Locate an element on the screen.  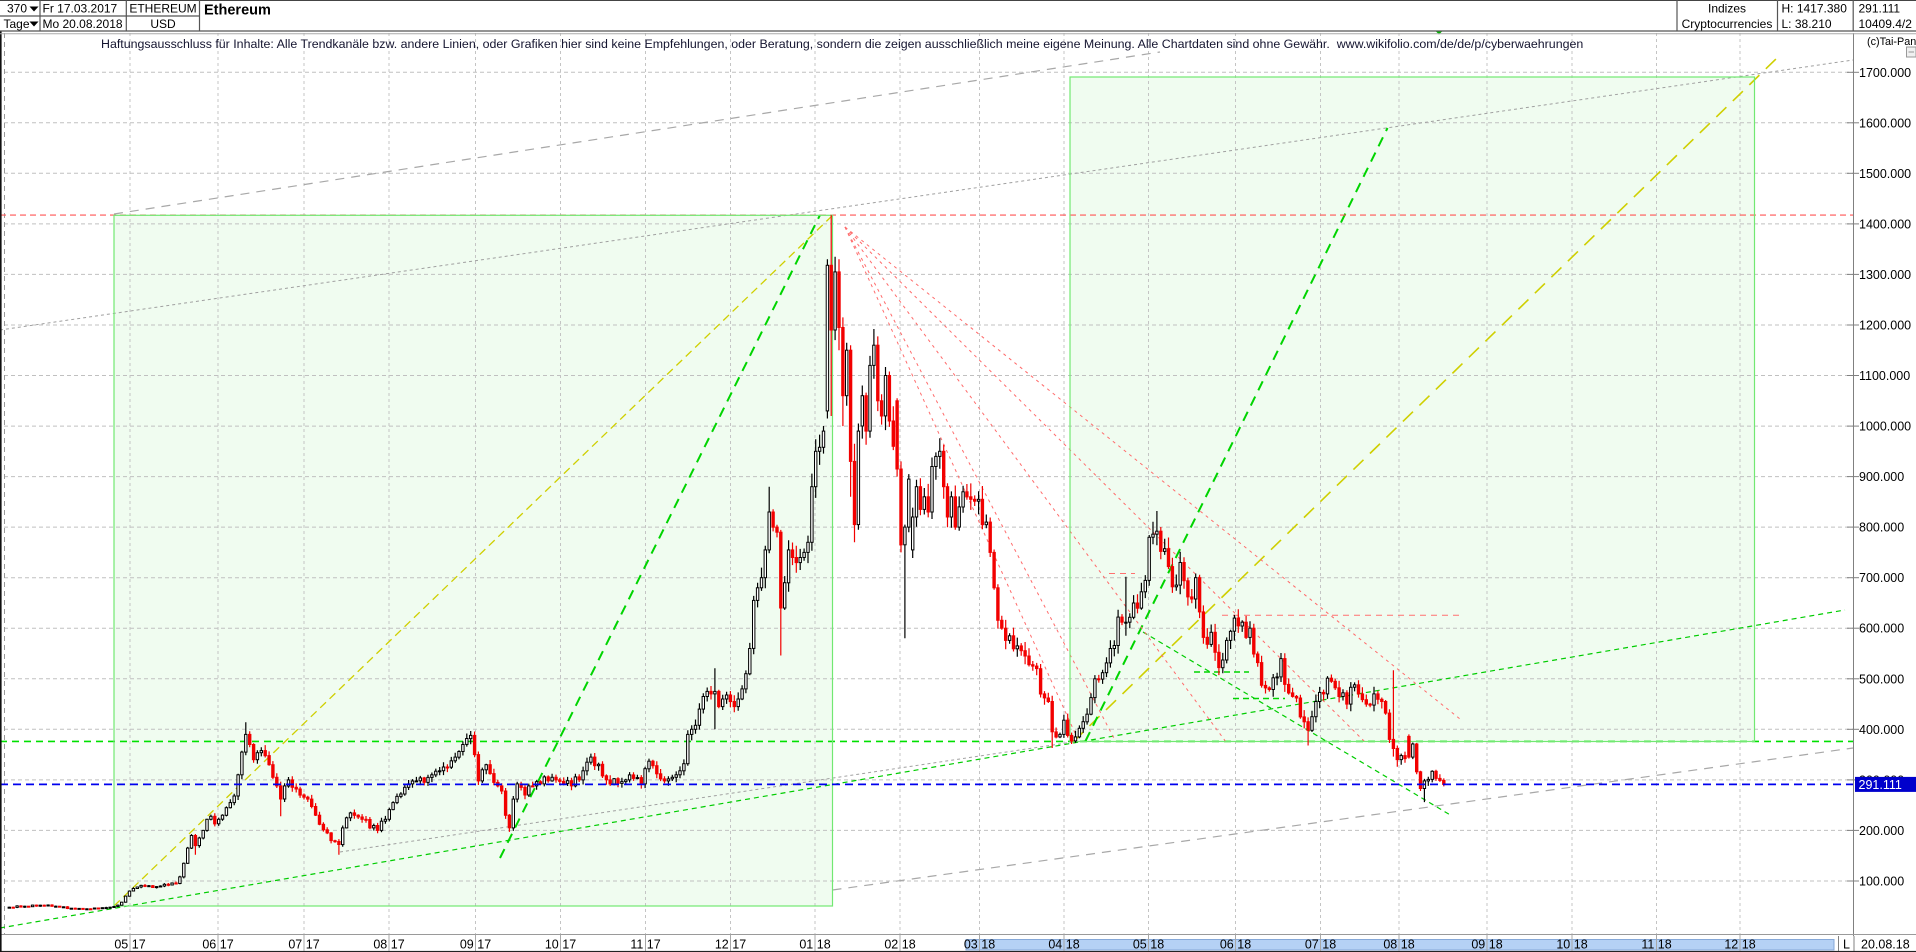
svg-text: 08 18 is located at coordinates (1398, 945).